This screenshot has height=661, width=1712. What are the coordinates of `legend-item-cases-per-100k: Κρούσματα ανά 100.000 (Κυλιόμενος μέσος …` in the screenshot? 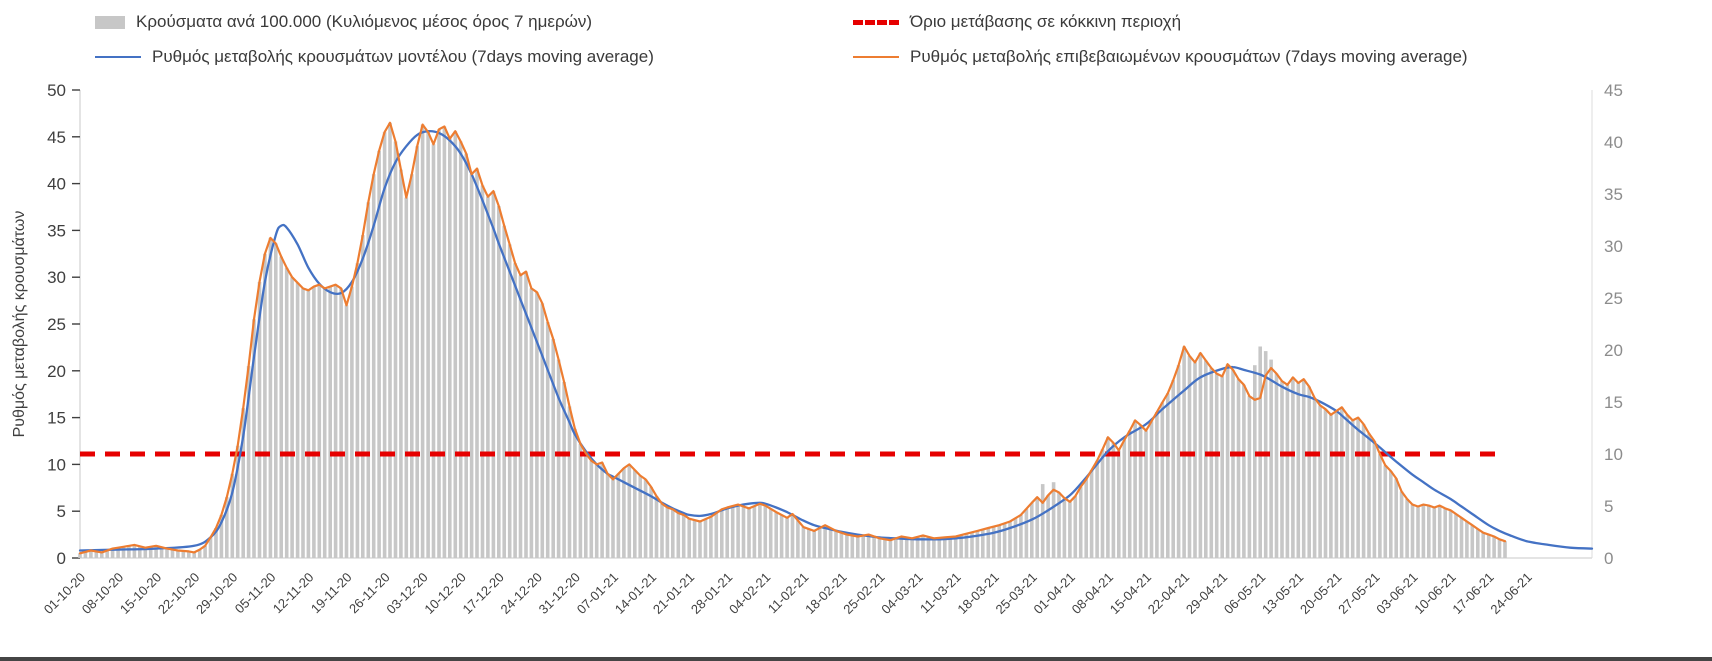 It's located at (343, 22).